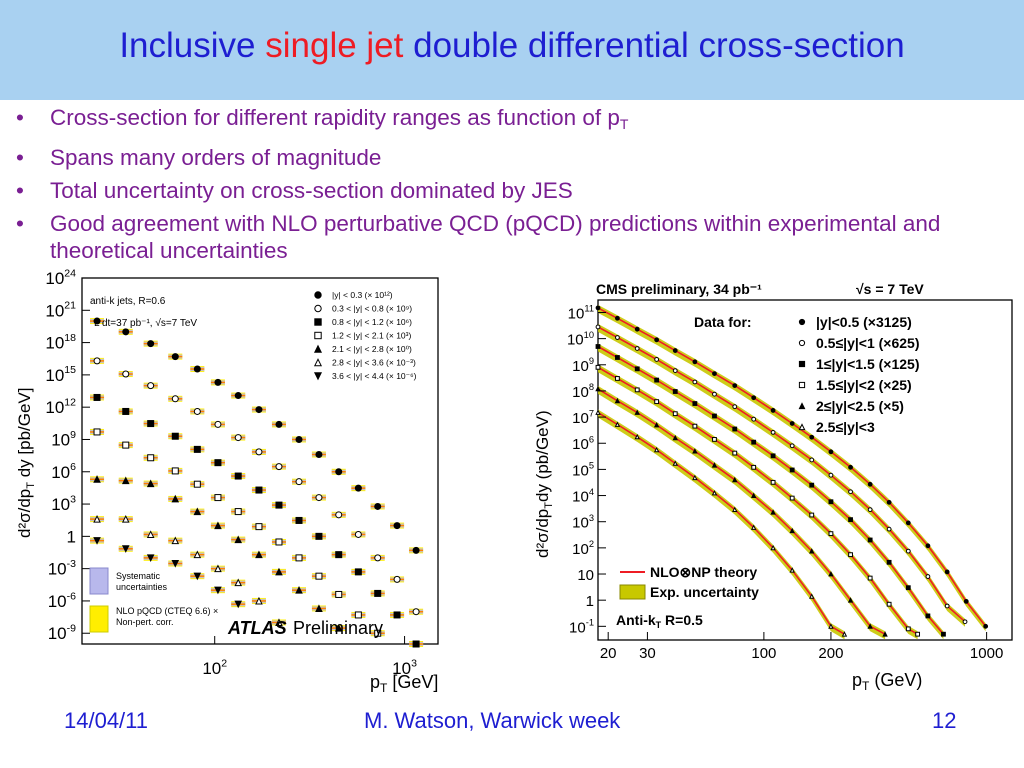 The height and width of the screenshot is (768, 1024). Describe the element at coordinates (632, 592) in the screenshot. I see `exp-uncertainty-swatch` at that location.